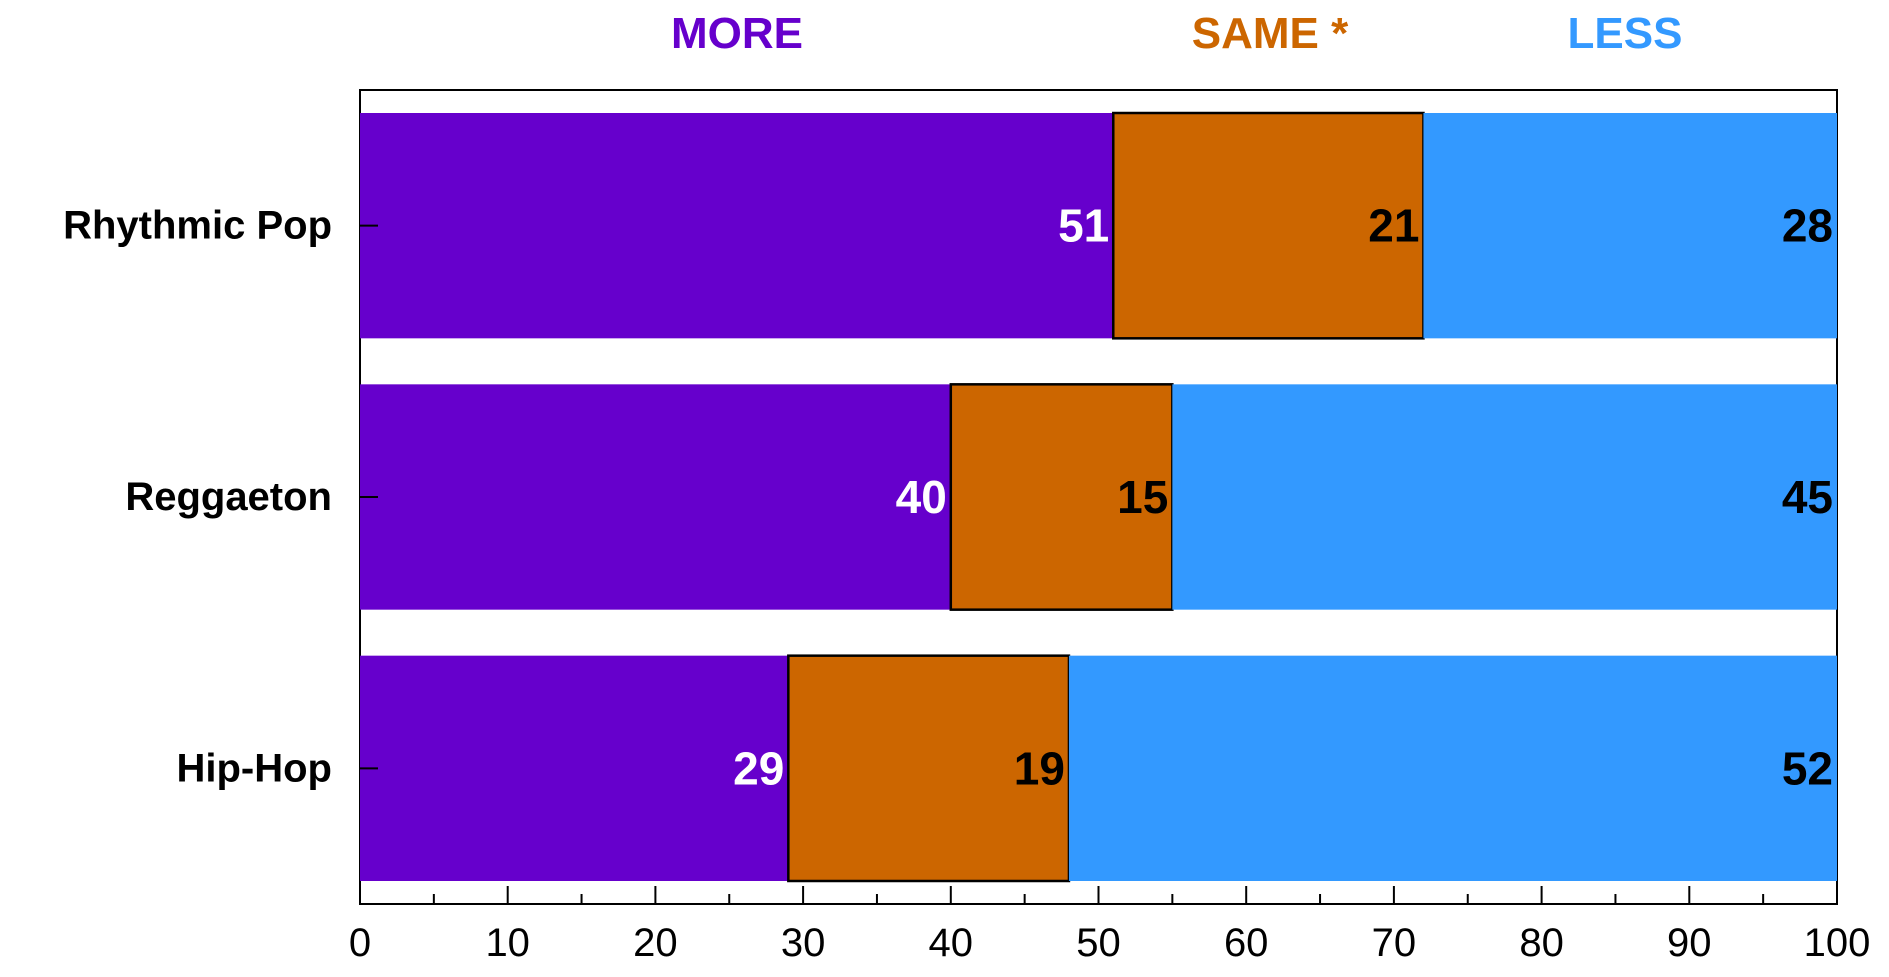  What do you see at coordinates (803, 943) in the screenshot?
I see `x-tick-label-30: 30` at bounding box center [803, 943].